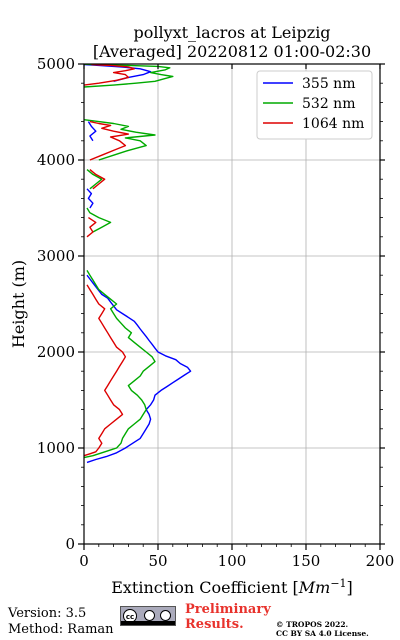 Image resolution: width=400 pixels, height=640 pixels. I want to click on x-axis-label-prefix: Extinction Coefficient [, so click(205, 587).